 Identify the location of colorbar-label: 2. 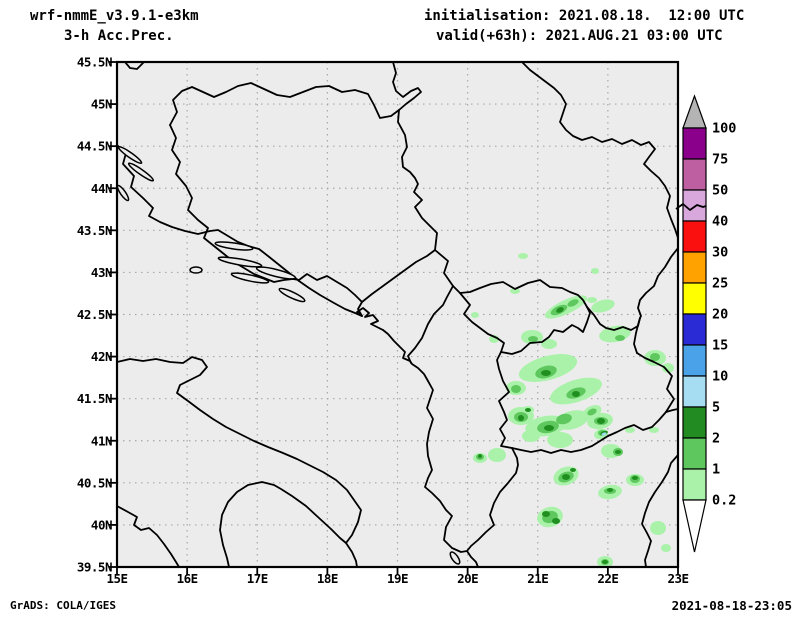
(716, 439).